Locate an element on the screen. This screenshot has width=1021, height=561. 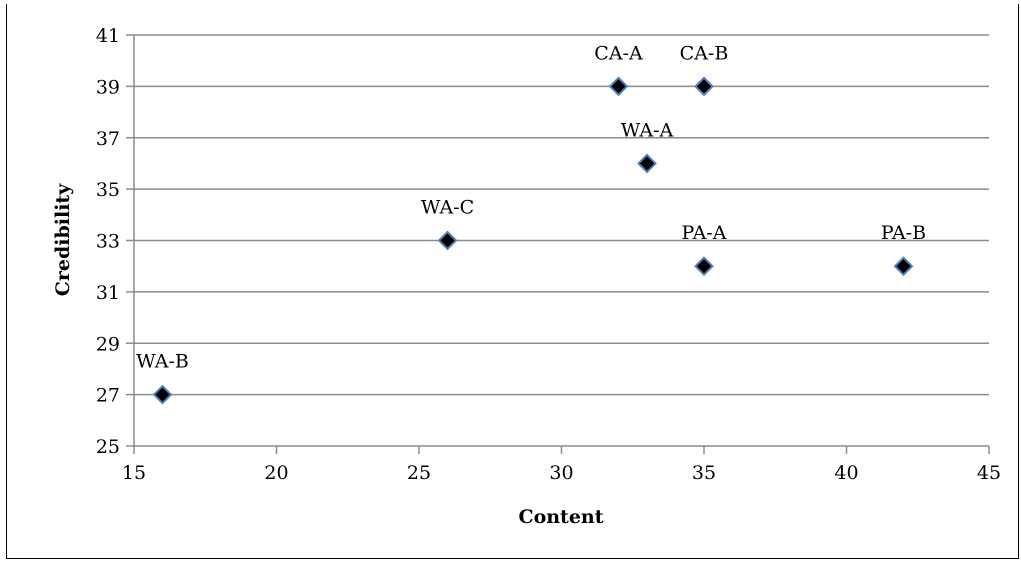
data-label-wa-b: WA-B is located at coordinates (162, 362).